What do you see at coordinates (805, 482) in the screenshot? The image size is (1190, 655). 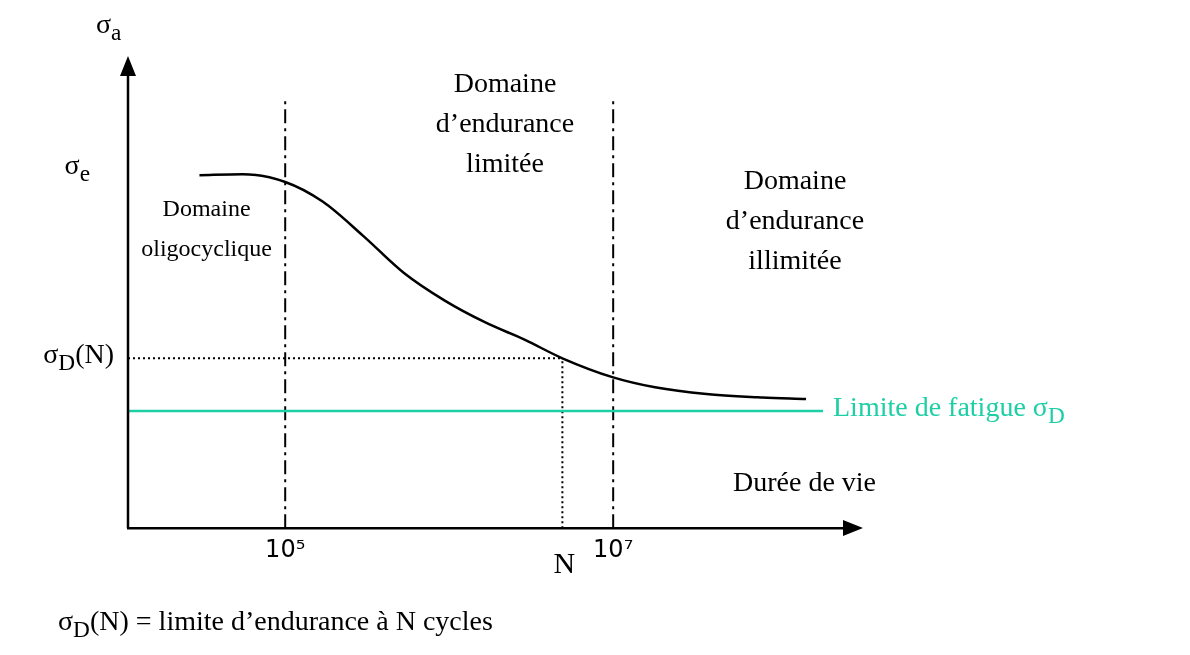 I see `x-axis-title: Durée de vie` at bounding box center [805, 482].